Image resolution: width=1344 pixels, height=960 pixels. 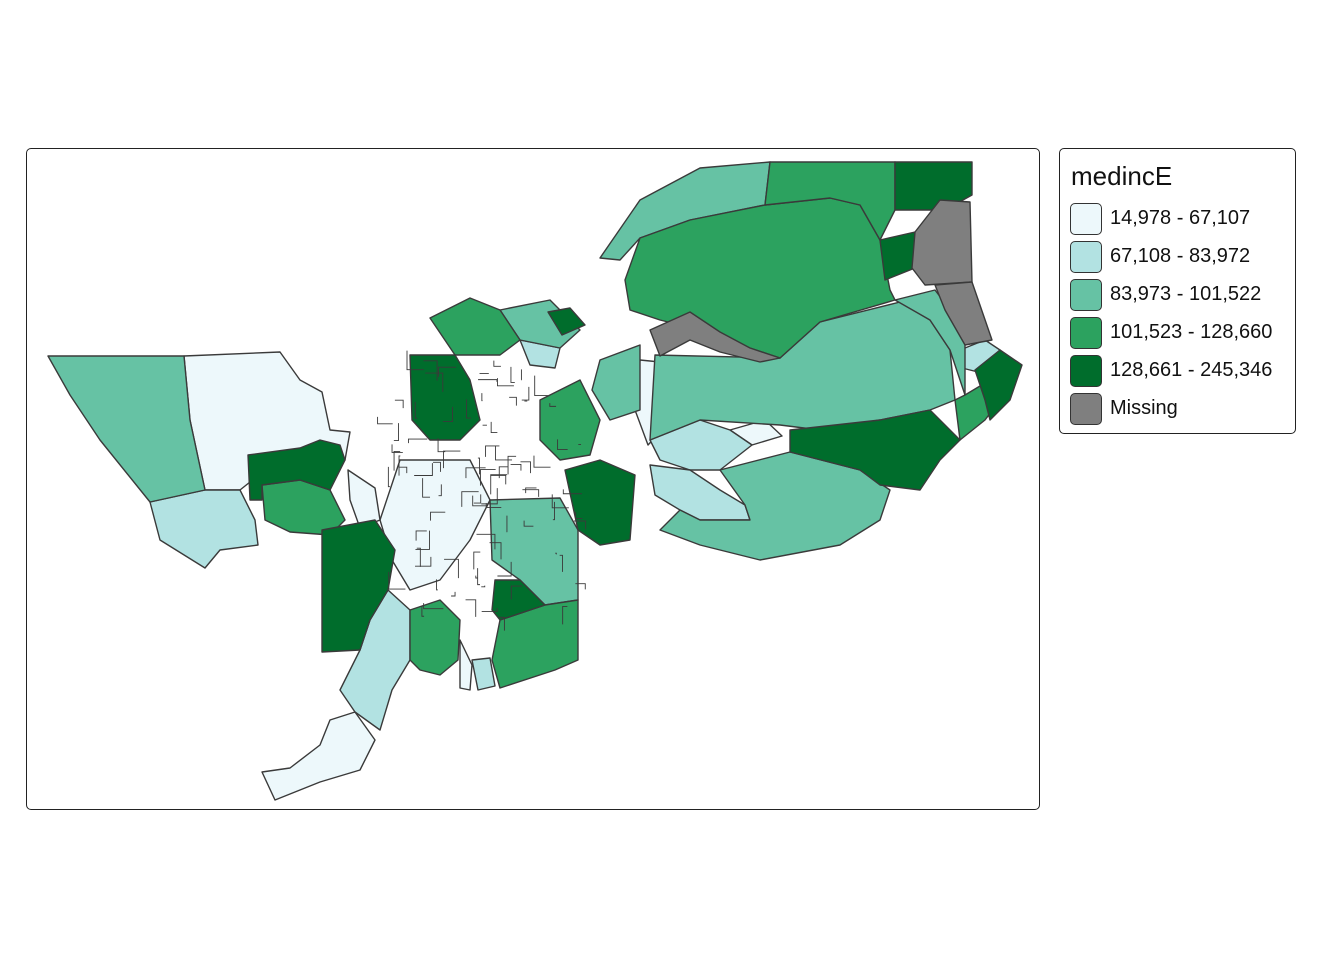 I want to click on urban-tract-boundaries, so click(x=482, y=490).